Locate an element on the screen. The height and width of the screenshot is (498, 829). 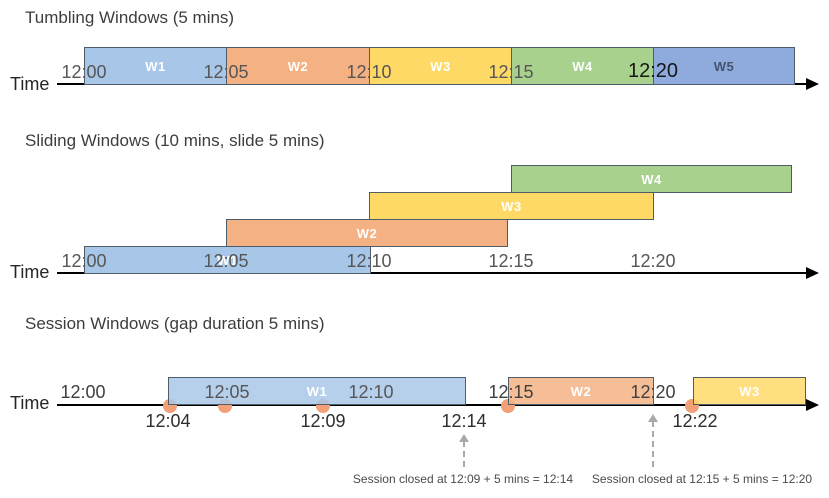
session-tick-1200: 12:00 is located at coordinates (83, 392).